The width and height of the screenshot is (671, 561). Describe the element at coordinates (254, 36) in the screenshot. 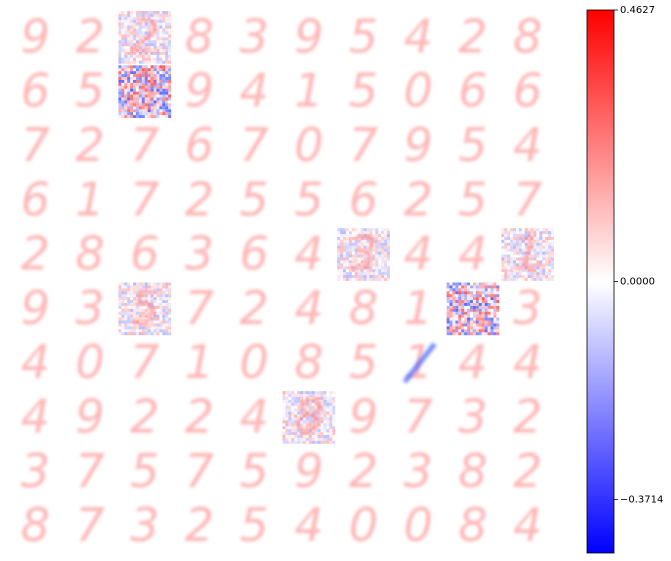

I see `digit-image: 3` at that location.